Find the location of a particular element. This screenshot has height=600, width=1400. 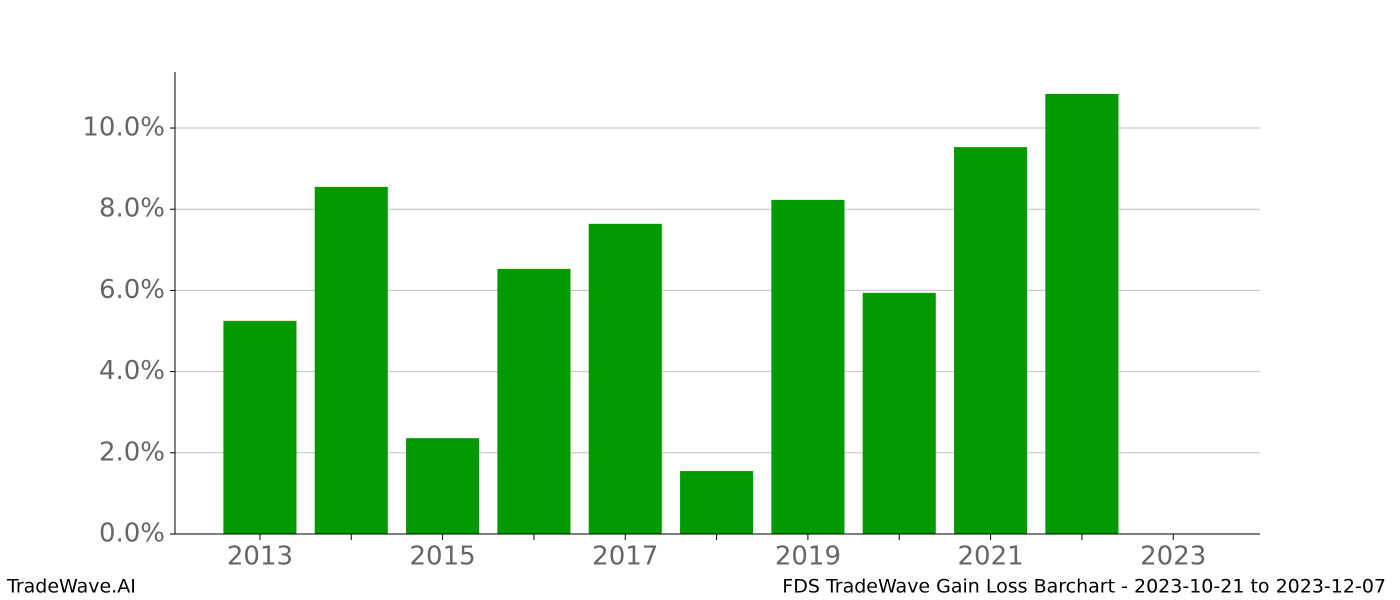

x-tick-label: 2023 is located at coordinates (1173, 557).